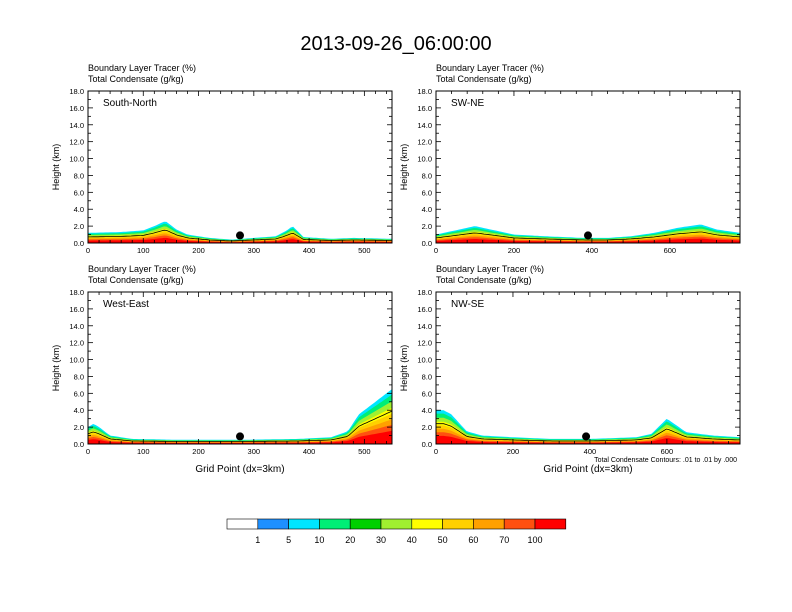 The image size is (792, 612). What do you see at coordinates (443, 540) in the screenshot?
I see `colorbar-label: 50` at bounding box center [443, 540].